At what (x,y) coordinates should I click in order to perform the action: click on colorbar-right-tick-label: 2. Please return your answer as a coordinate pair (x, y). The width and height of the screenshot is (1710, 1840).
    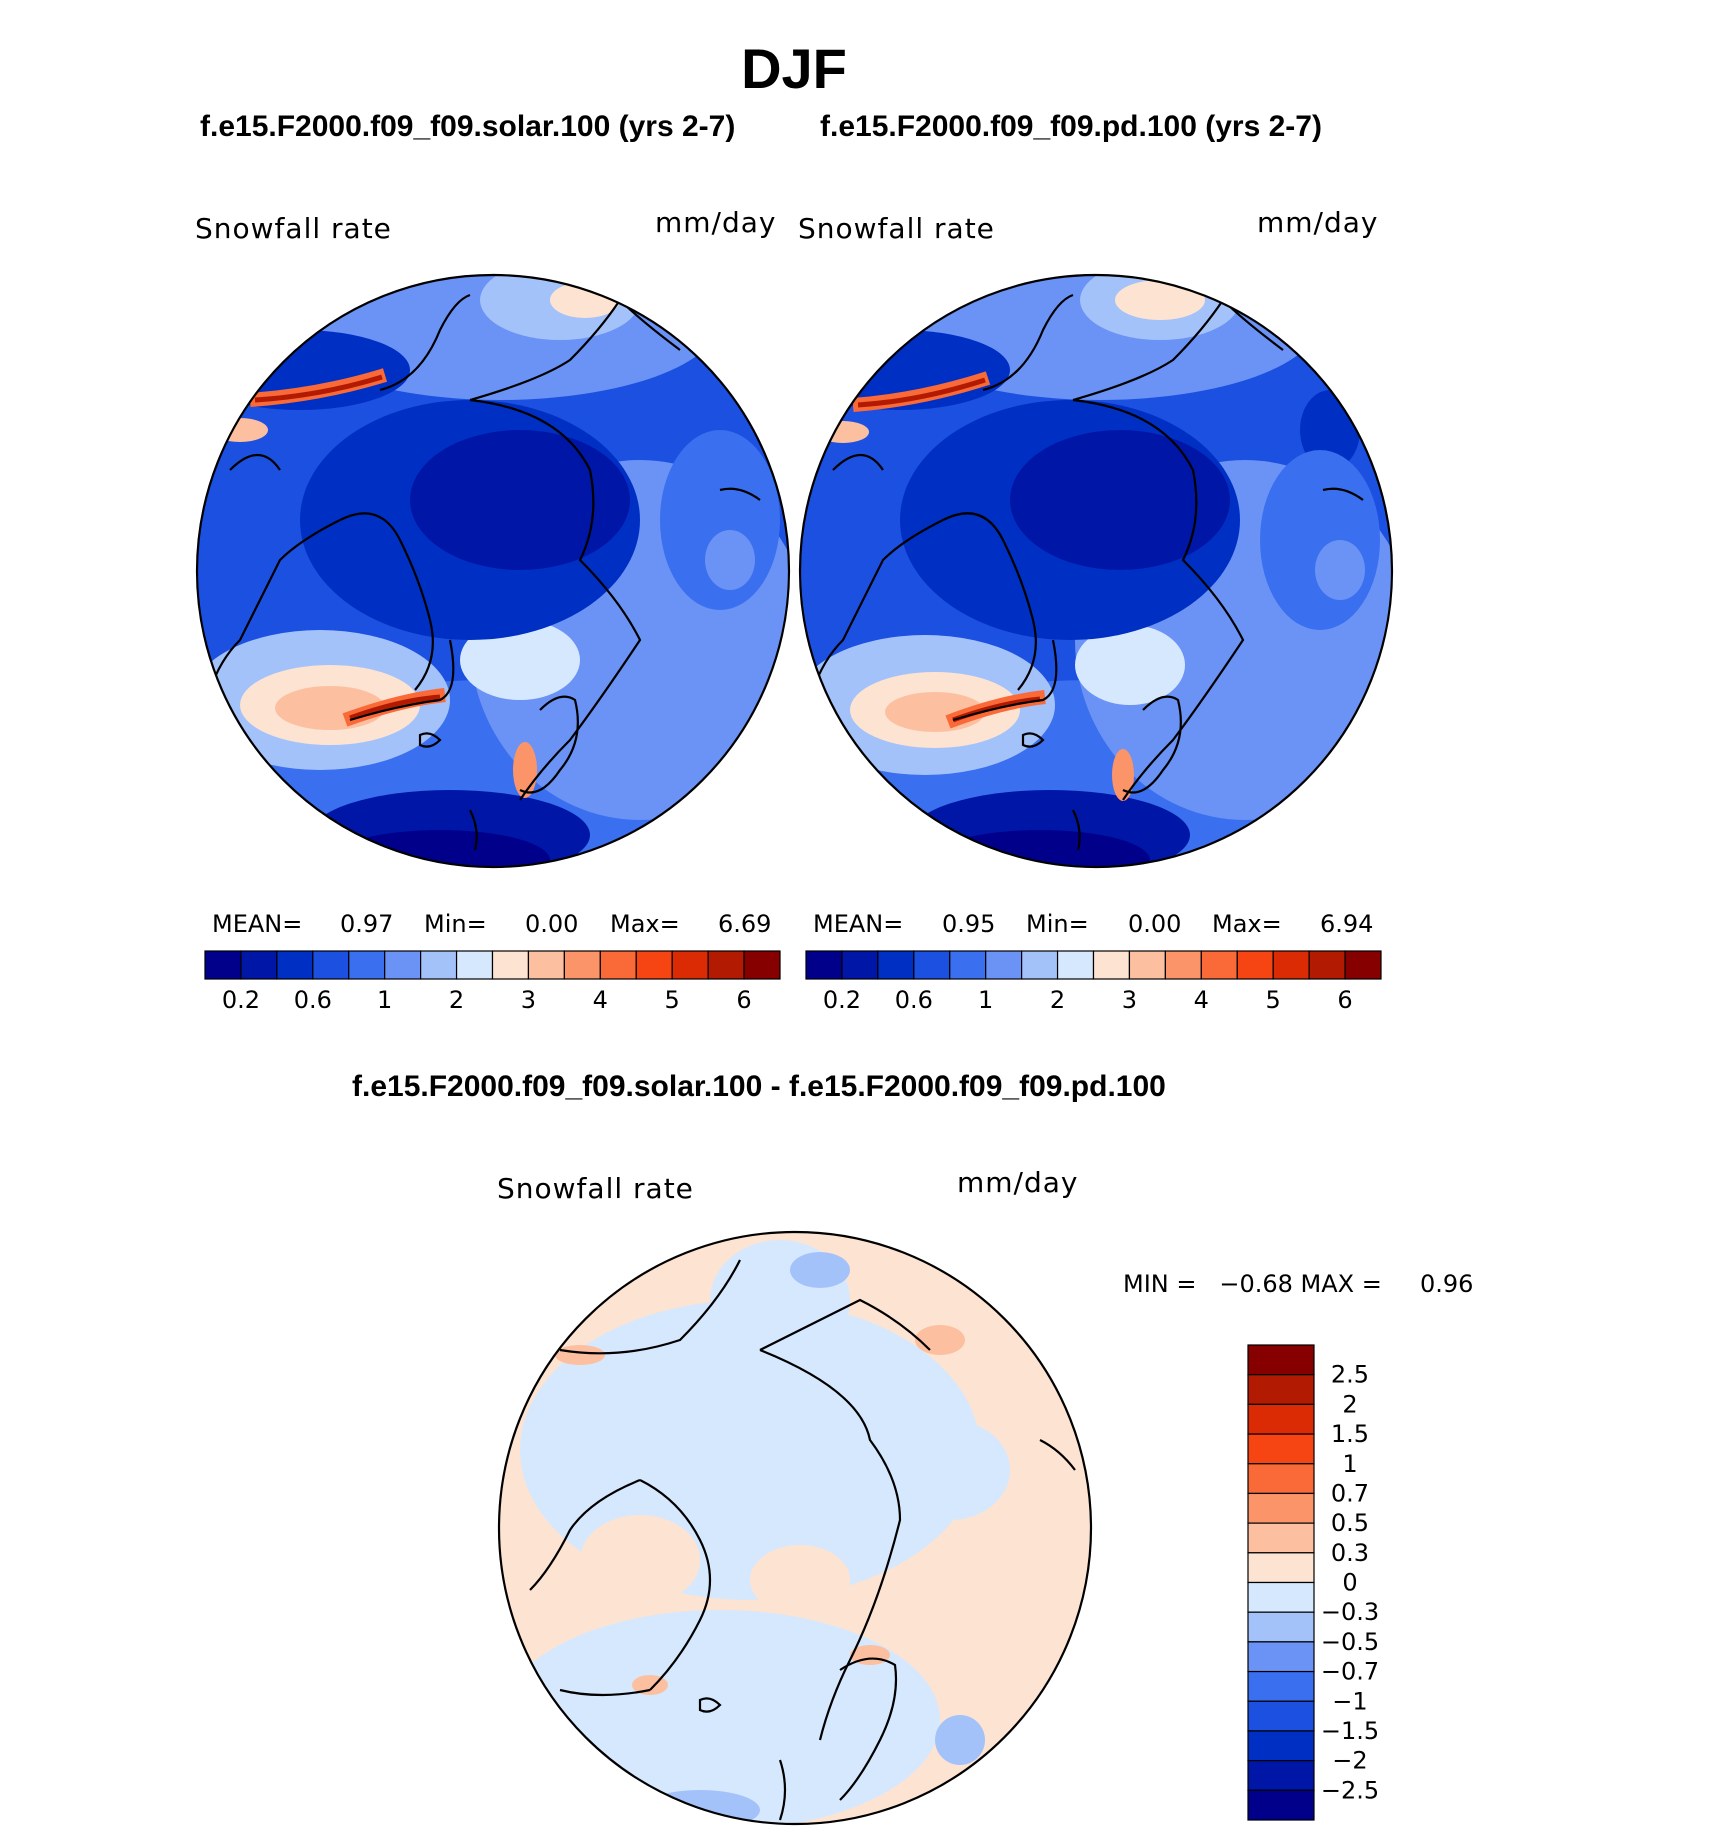
    Looking at the image, I should click on (1057, 1000).